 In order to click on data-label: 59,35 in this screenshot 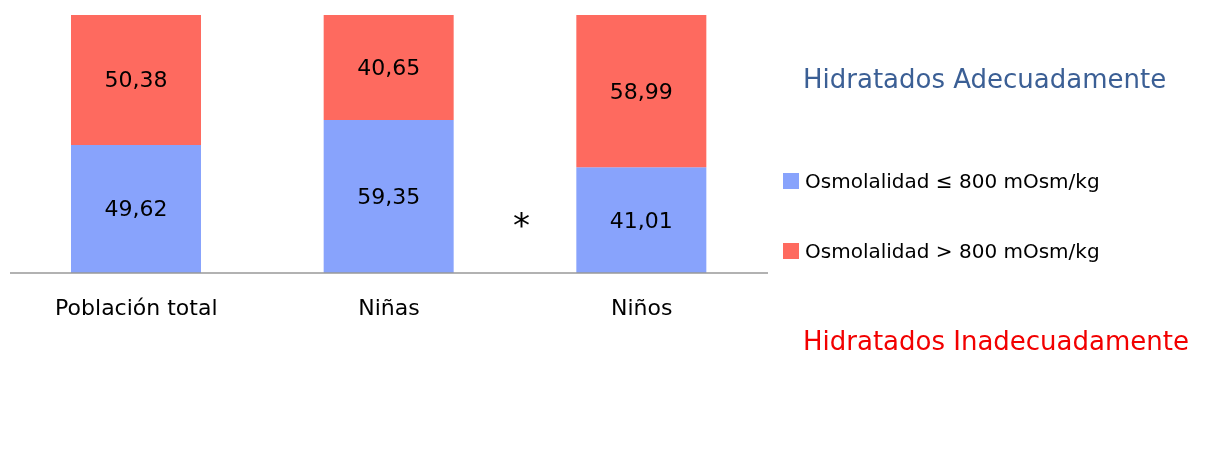, I will do `click(389, 196)`.